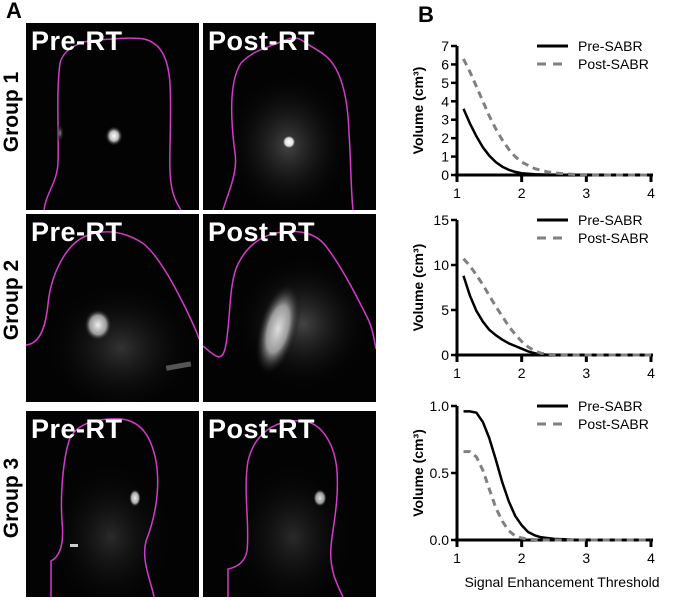 This screenshot has height=600, width=675. I want to click on mri-group2-pre: Pre-RT, so click(112, 308).